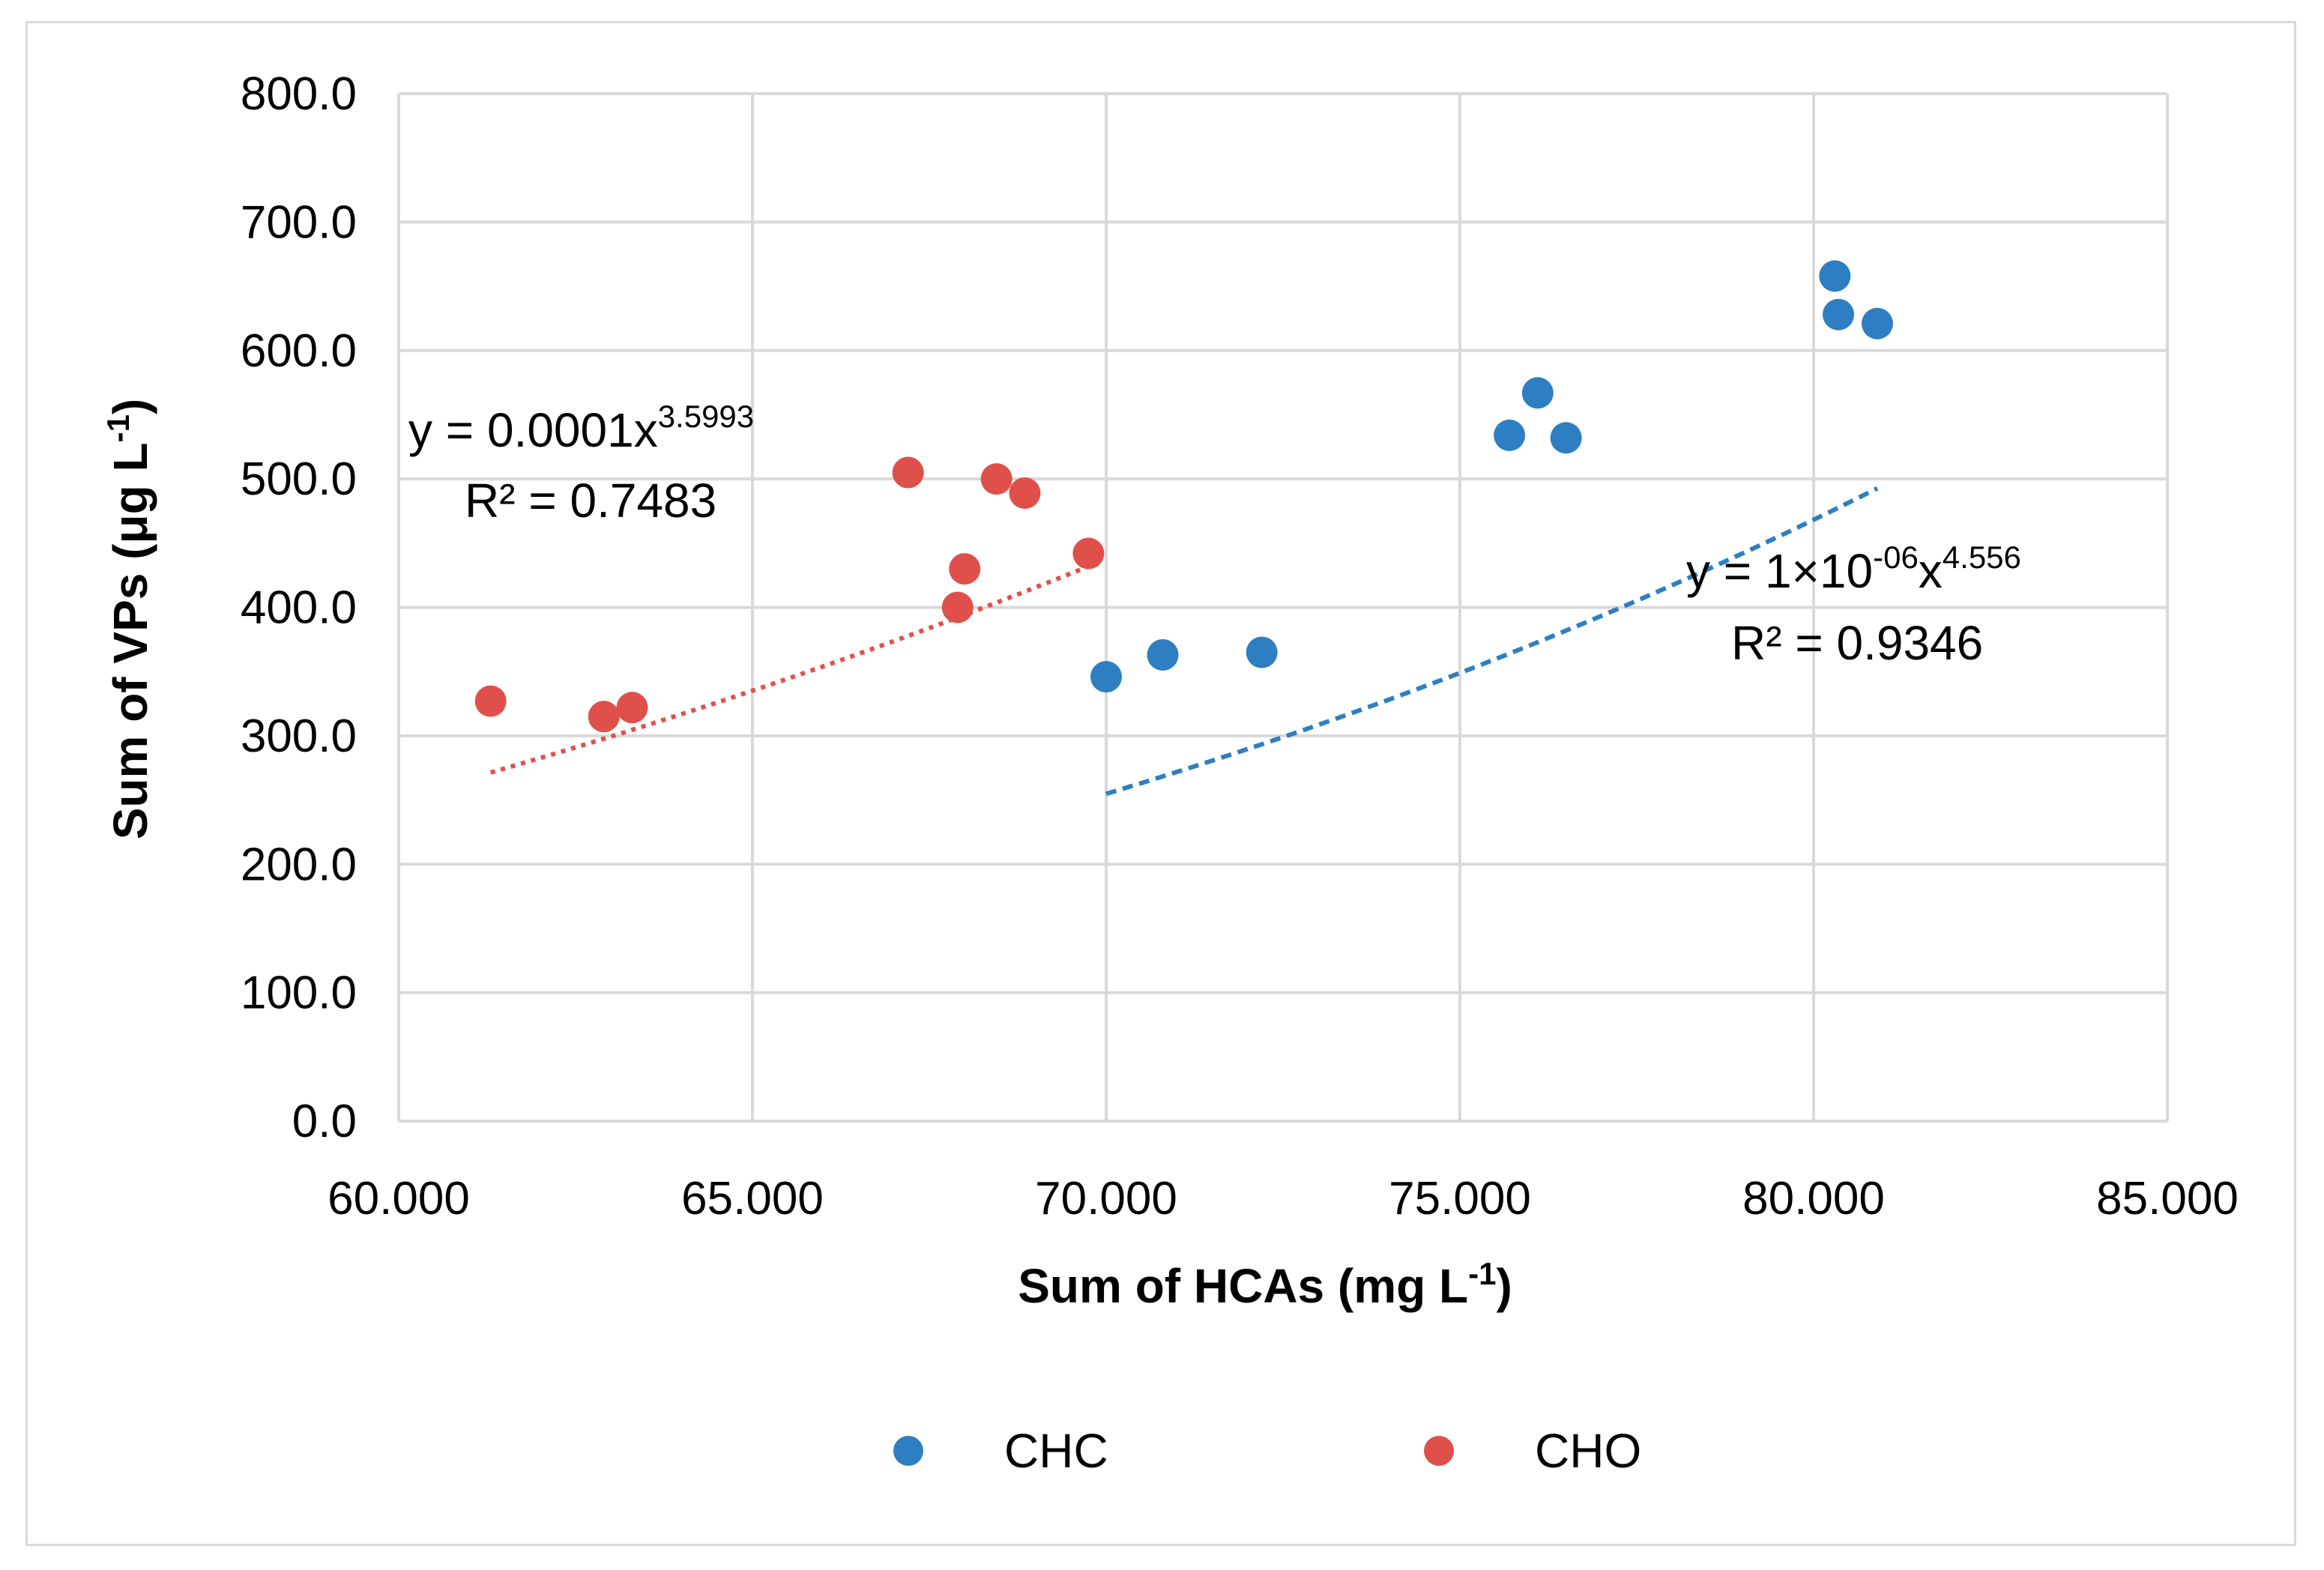 This screenshot has height=1570, width=2324. I want to click on y-tick-label: 100.0, so click(299, 993).